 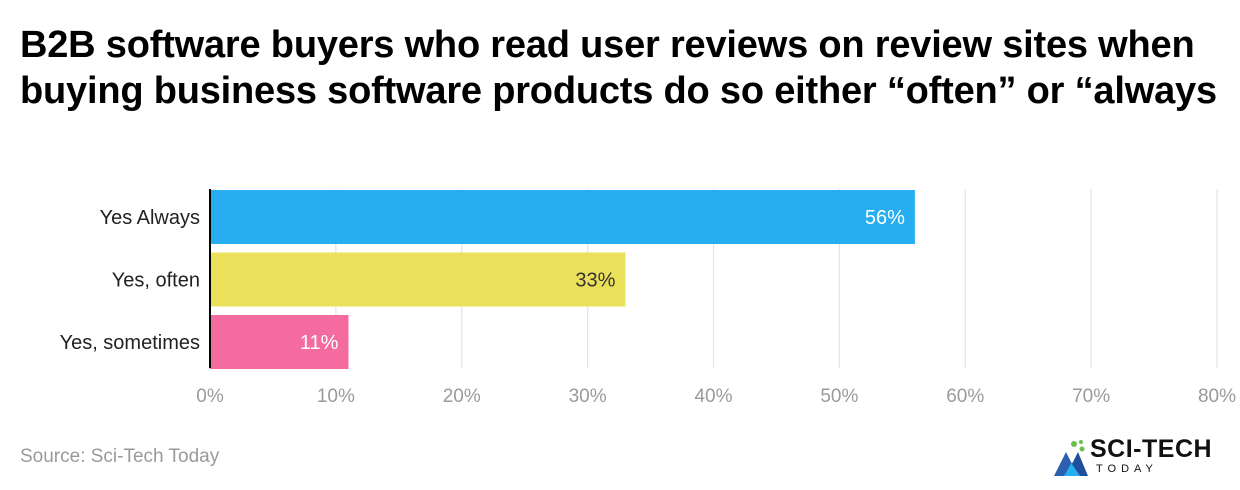 What do you see at coordinates (965, 396) in the screenshot?
I see `x-tick-label: 60%` at bounding box center [965, 396].